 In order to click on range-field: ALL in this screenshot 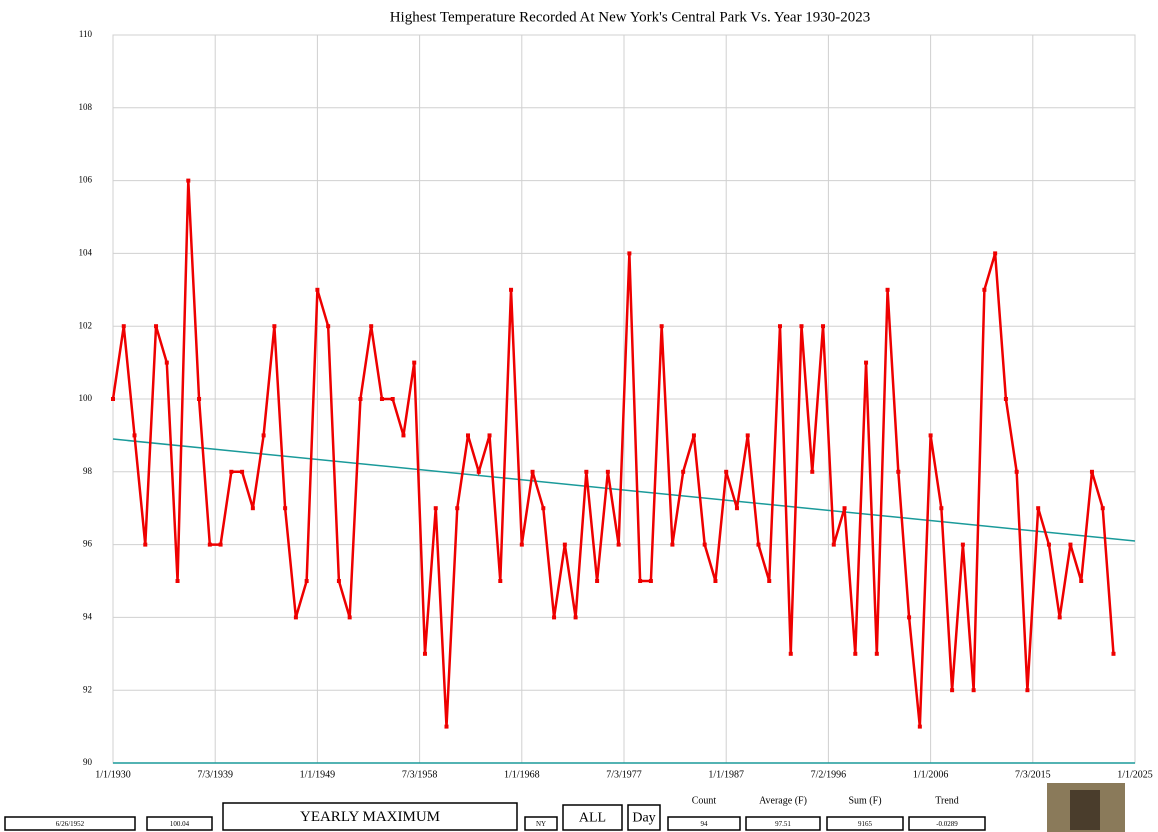, I will do `click(592, 818)`.